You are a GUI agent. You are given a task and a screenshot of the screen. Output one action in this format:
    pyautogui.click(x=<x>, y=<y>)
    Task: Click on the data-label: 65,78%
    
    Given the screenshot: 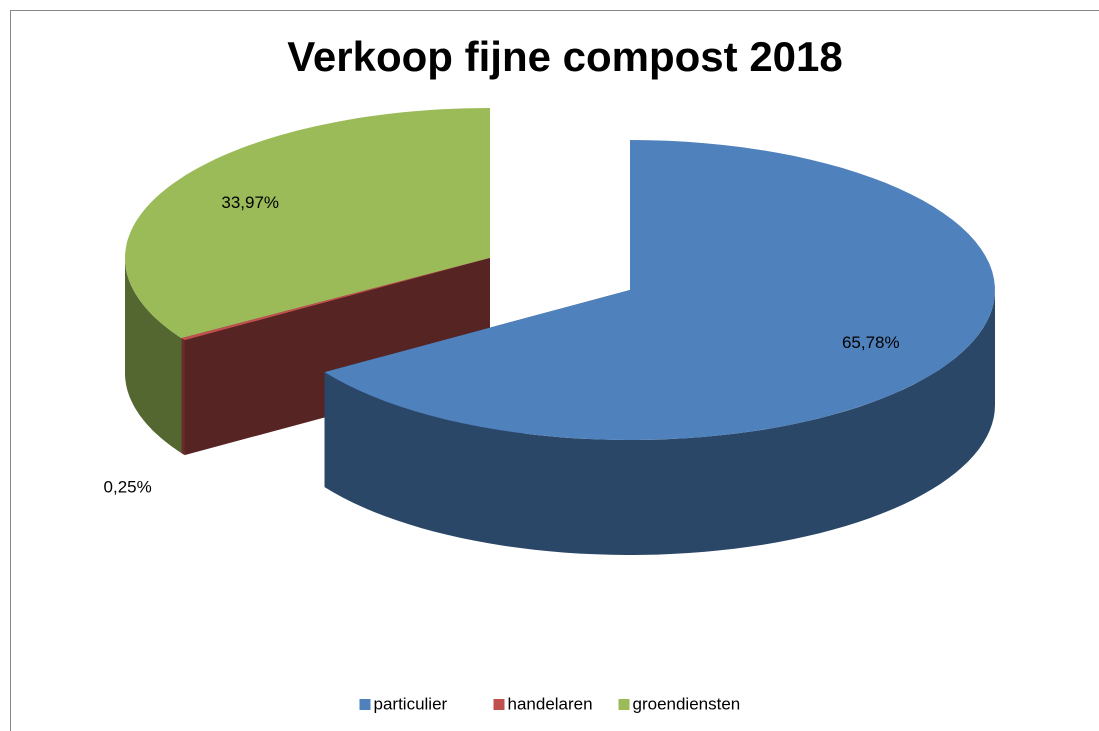 What is the action you would take?
    pyautogui.click(x=871, y=342)
    